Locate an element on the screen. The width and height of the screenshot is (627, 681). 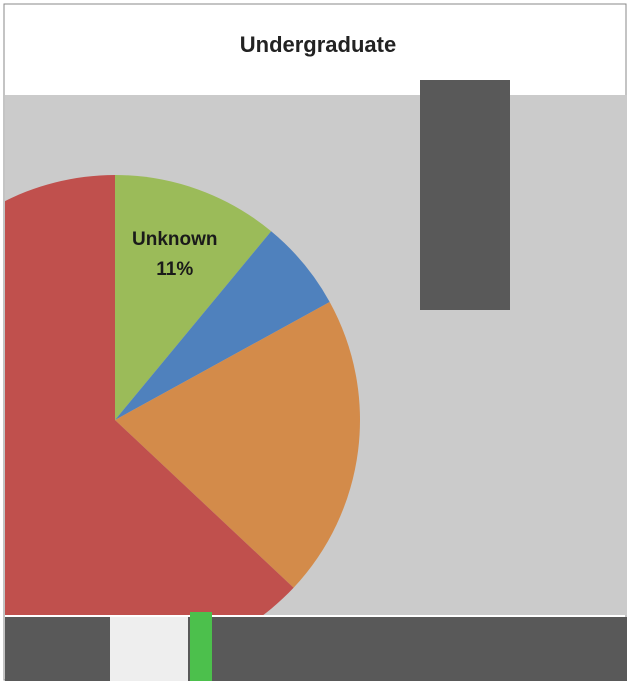
slice-label: Unknown is located at coordinates (175, 239).